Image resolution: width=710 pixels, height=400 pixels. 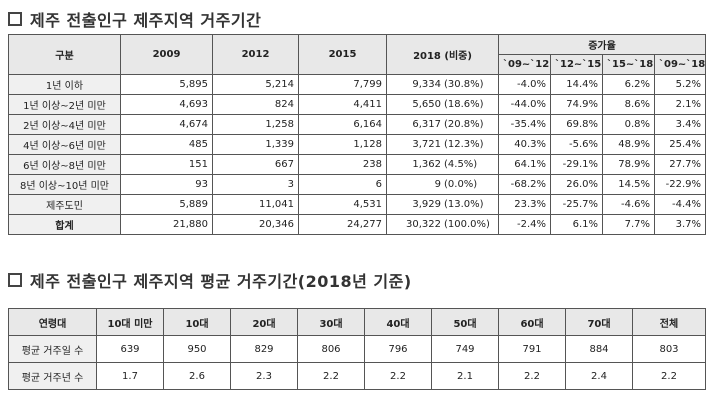 I want to click on share-percent: (13.0%), so click(x=464, y=204).